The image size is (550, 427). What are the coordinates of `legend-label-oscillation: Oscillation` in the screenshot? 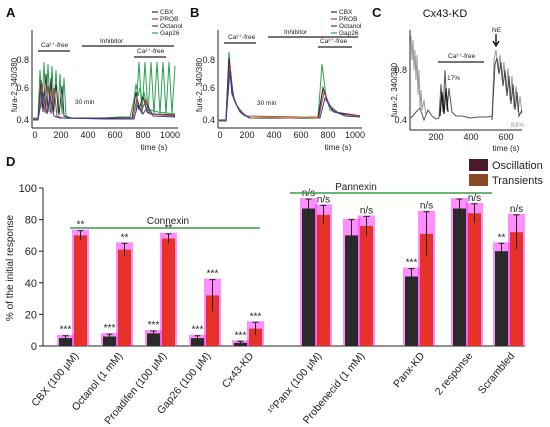 It's located at (517, 166).